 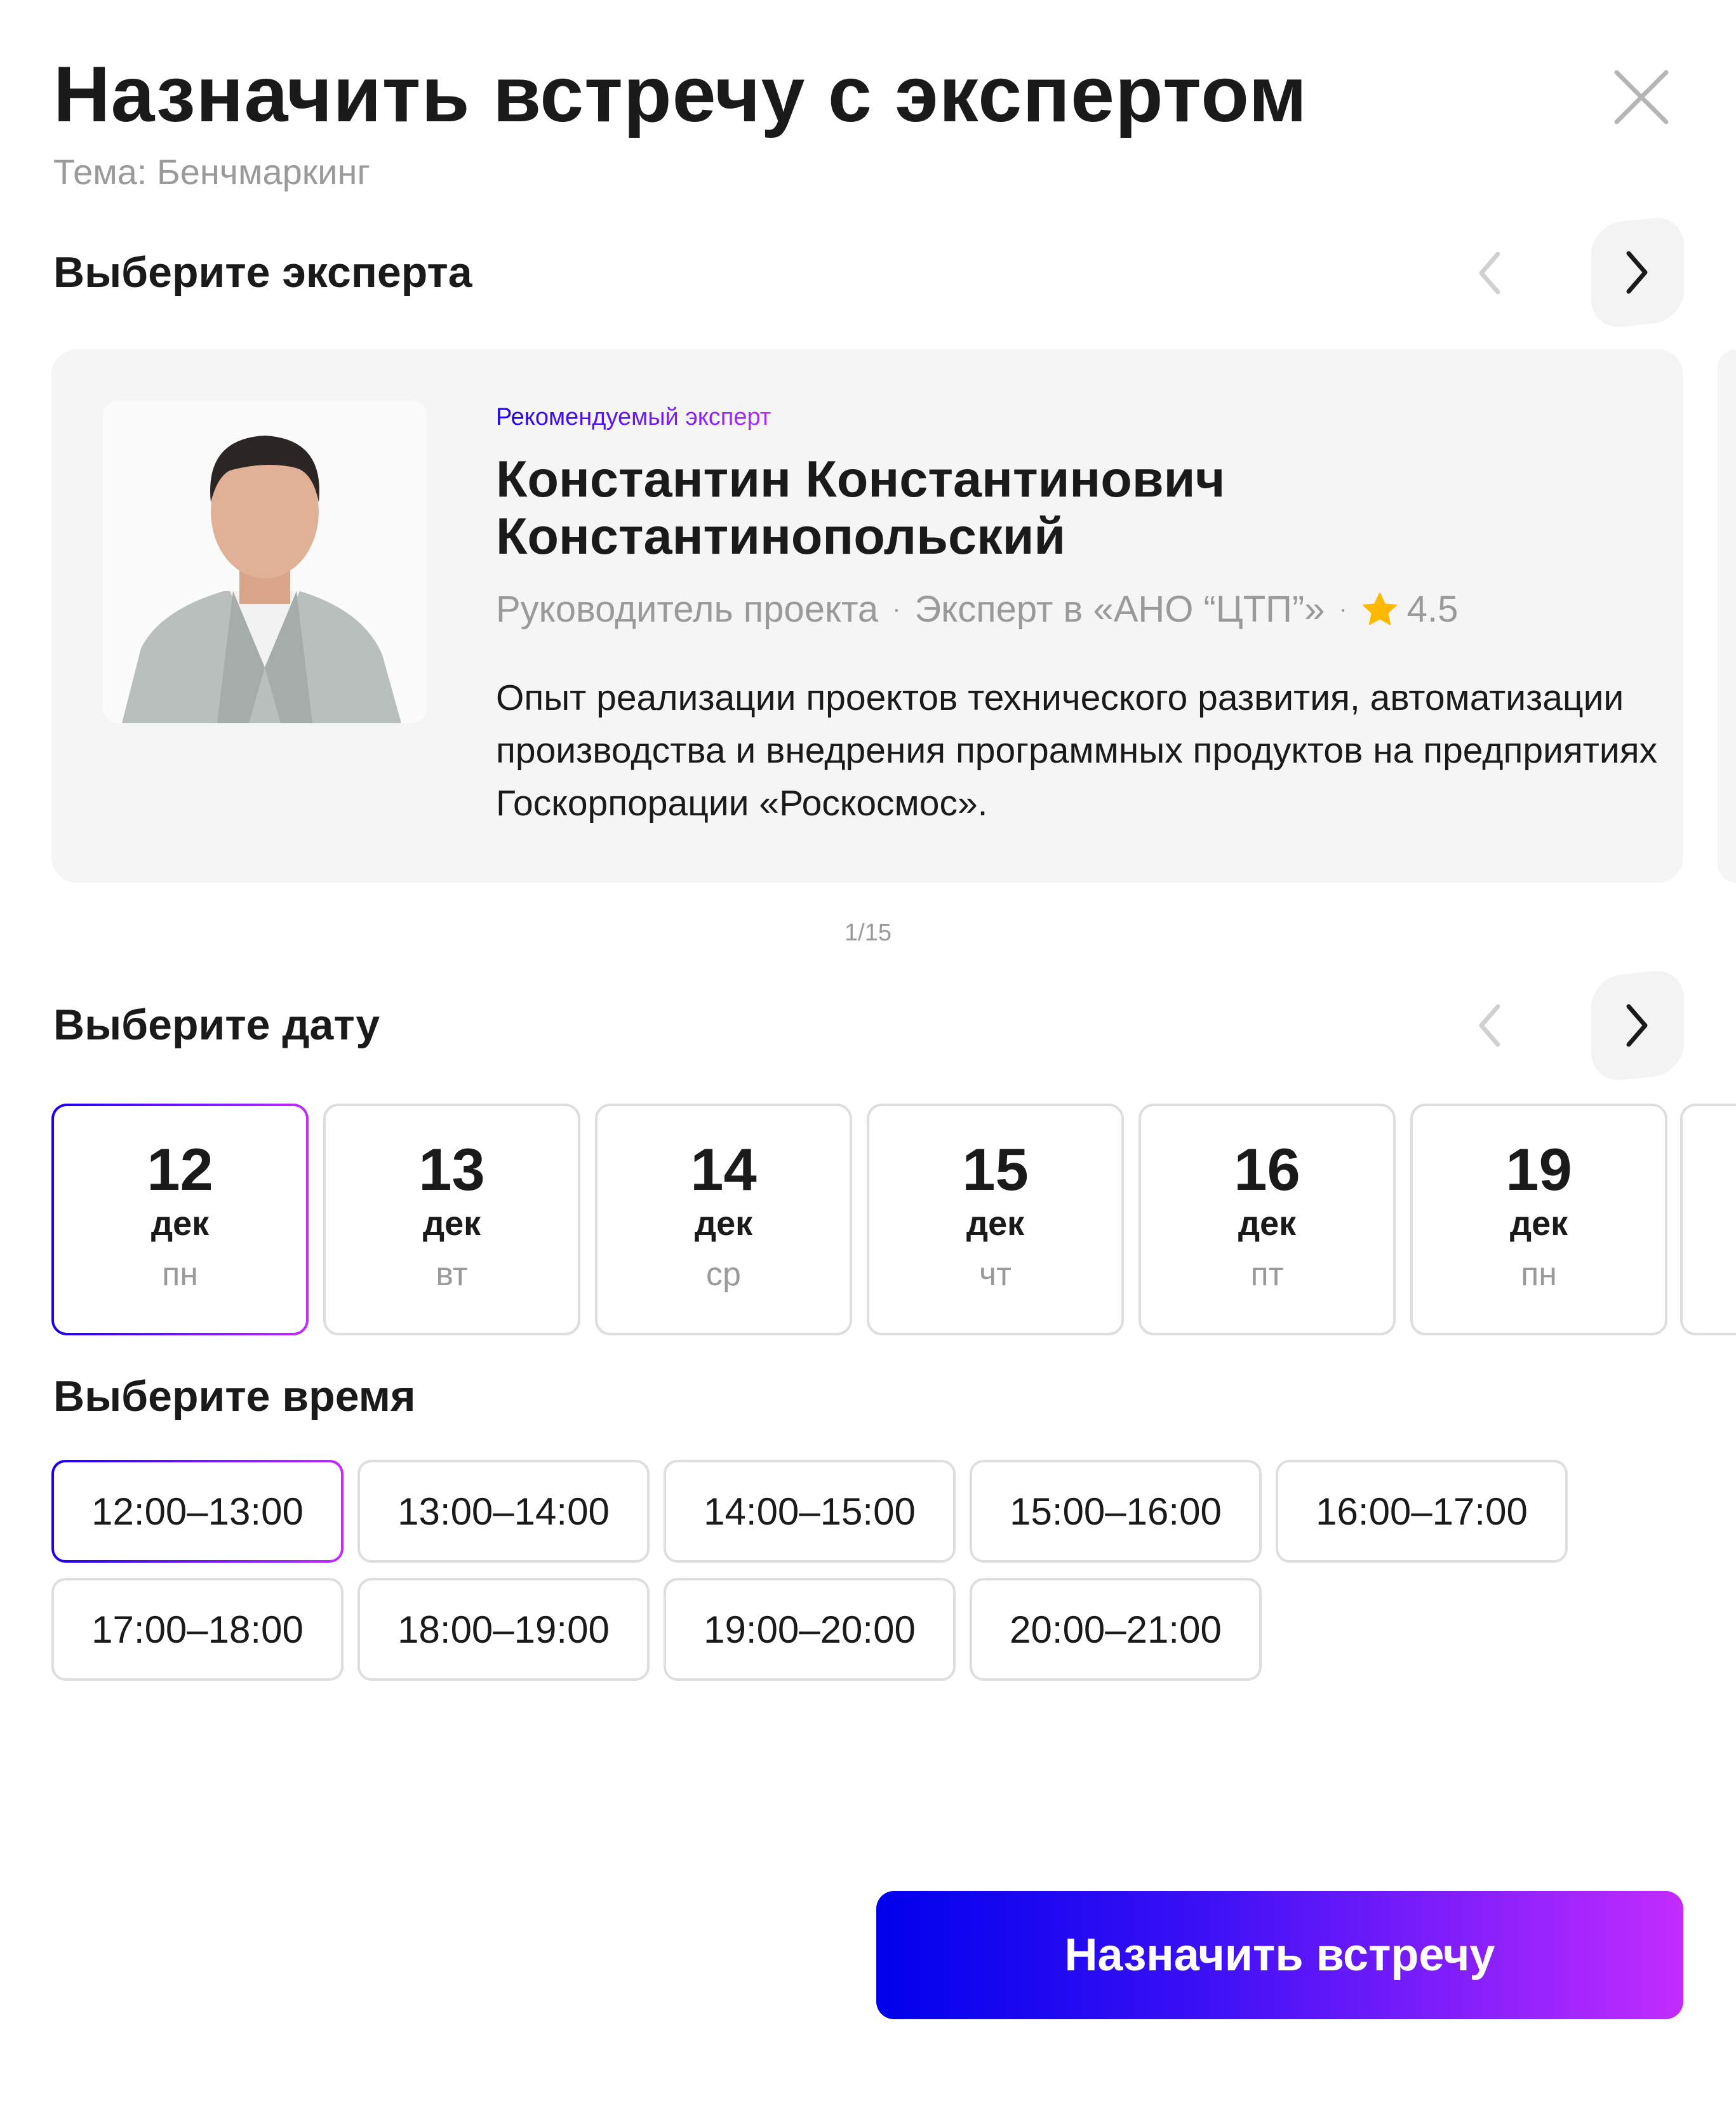 What do you see at coordinates (1116, 1511) in the screenshot?
I see `time-slot: 15:00–16:00` at bounding box center [1116, 1511].